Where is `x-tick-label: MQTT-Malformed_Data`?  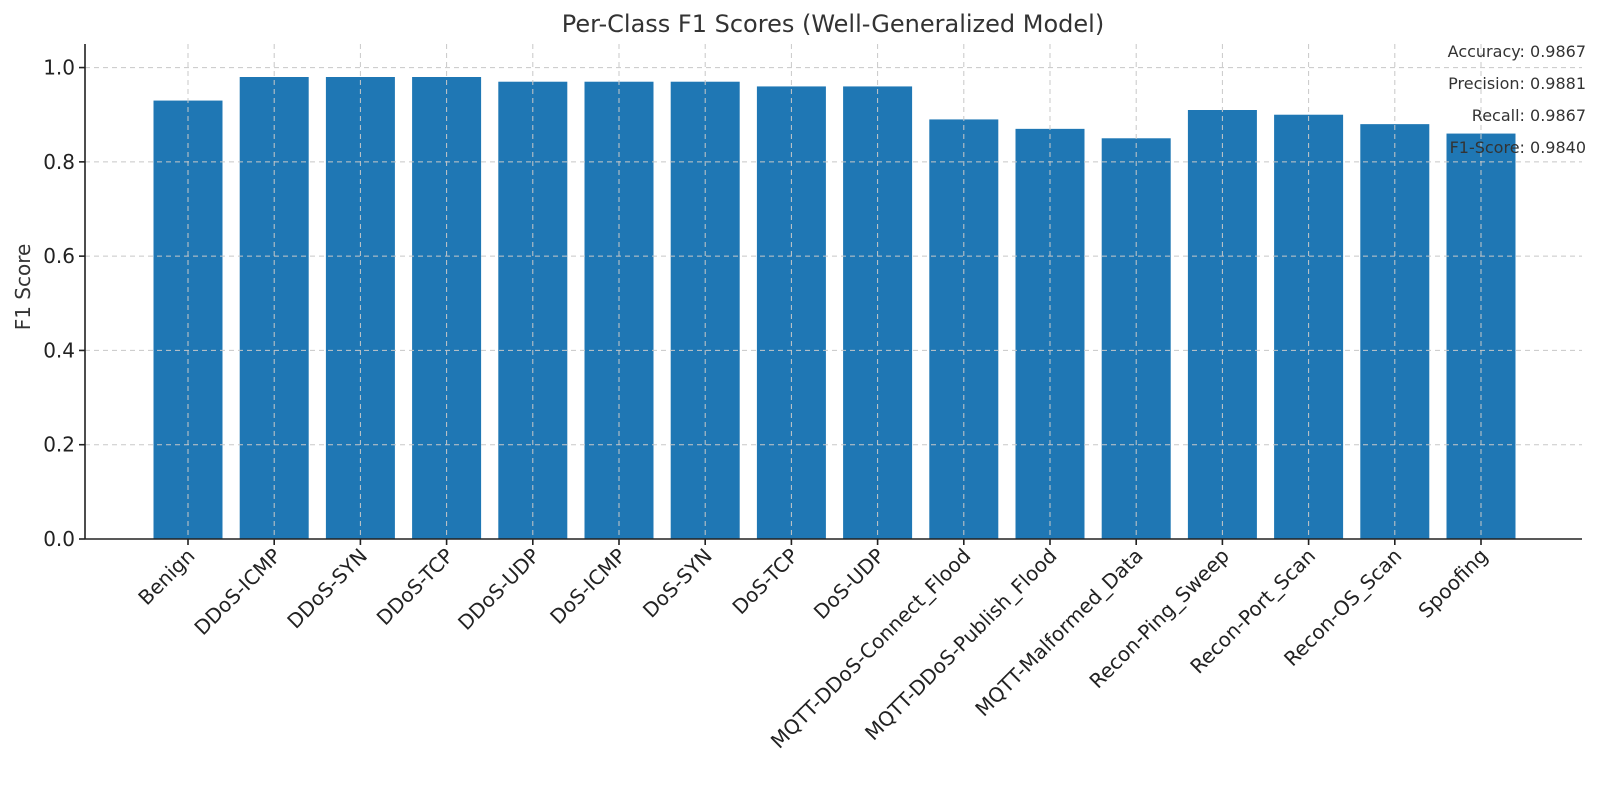
x-tick-label: MQTT-Malformed_Data is located at coordinates (1058, 632).